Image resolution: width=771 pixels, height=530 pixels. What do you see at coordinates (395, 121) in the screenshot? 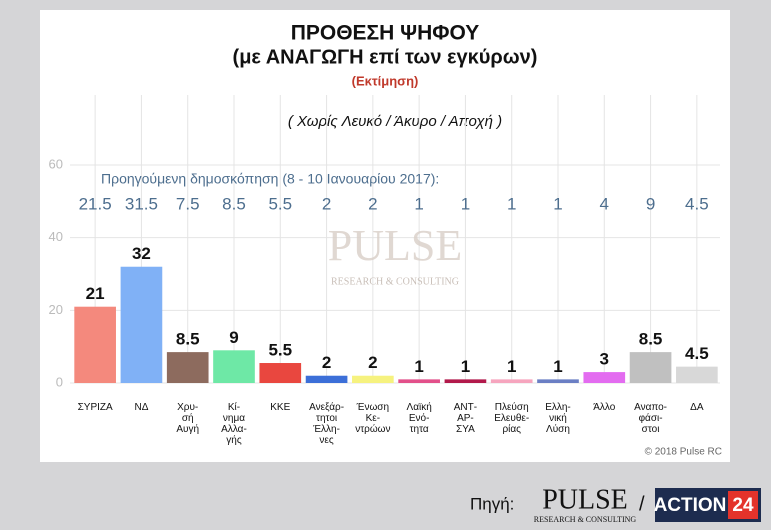
I see `scope-note: ( Χωρίς Λευκό / Άκυρο / Αποχή )` at bounding box center [395, 121].